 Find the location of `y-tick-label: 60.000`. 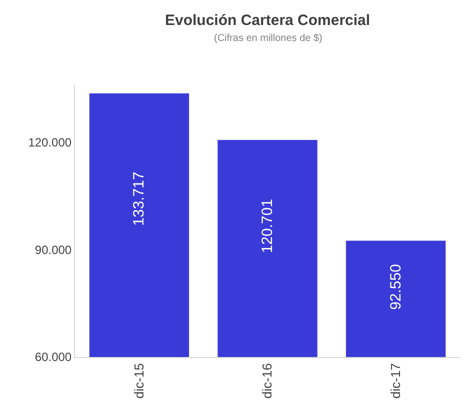

y-tick-label: 60.000 is located at coordinates (53, 357).